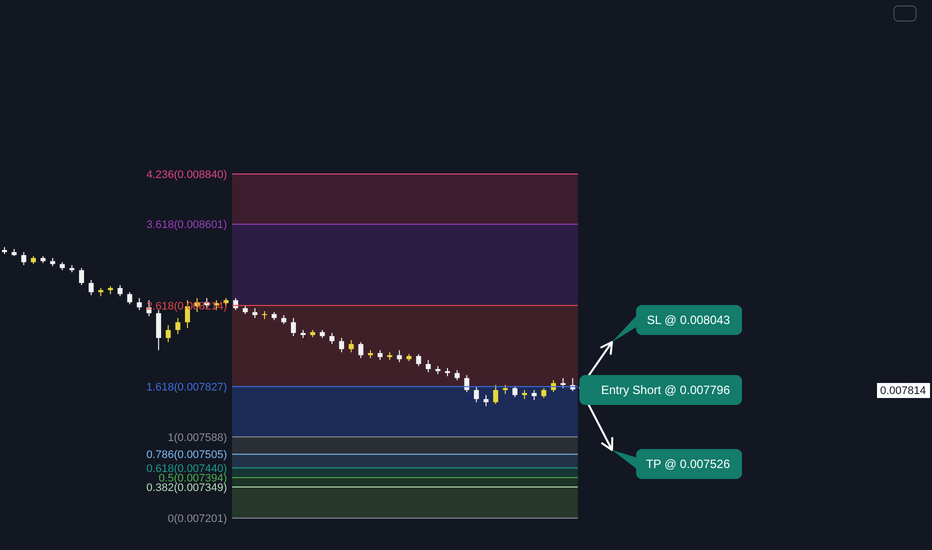 The height and width of the screenshot is (550, 932). Describe the element at coordinates (688, 320) in the screenshot. I see `text: SL @ 0.008043` at that location.